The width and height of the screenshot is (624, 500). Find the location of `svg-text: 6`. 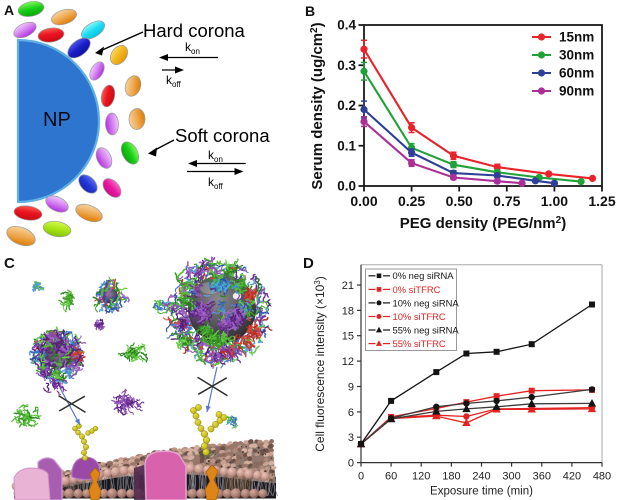

svg-text: 6 is located at coordinates (351, 413).